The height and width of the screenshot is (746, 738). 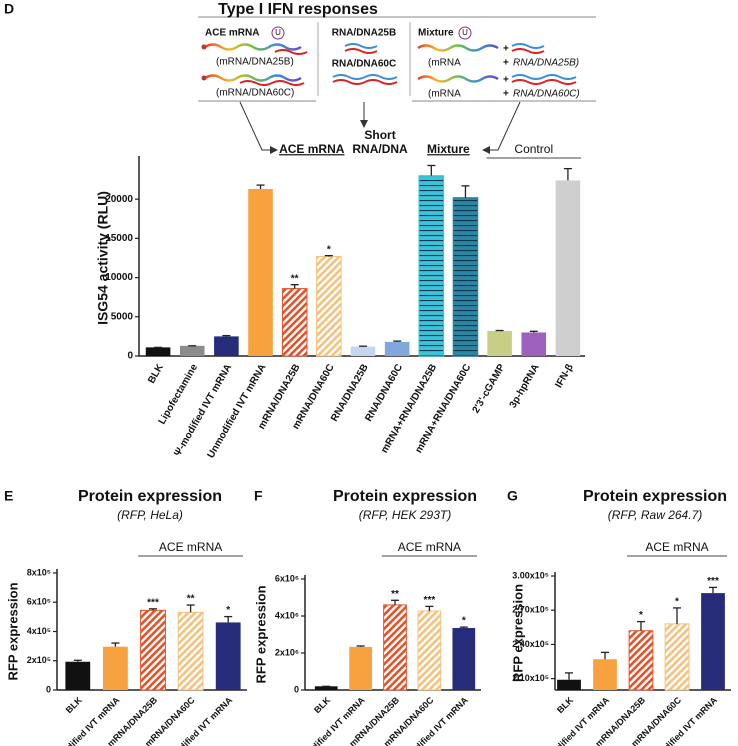 What do you see at coordinates (364, 33) in the screenshot?
I see `schematic-label: RNA/DNA25B` at bounding box center [364, 33].